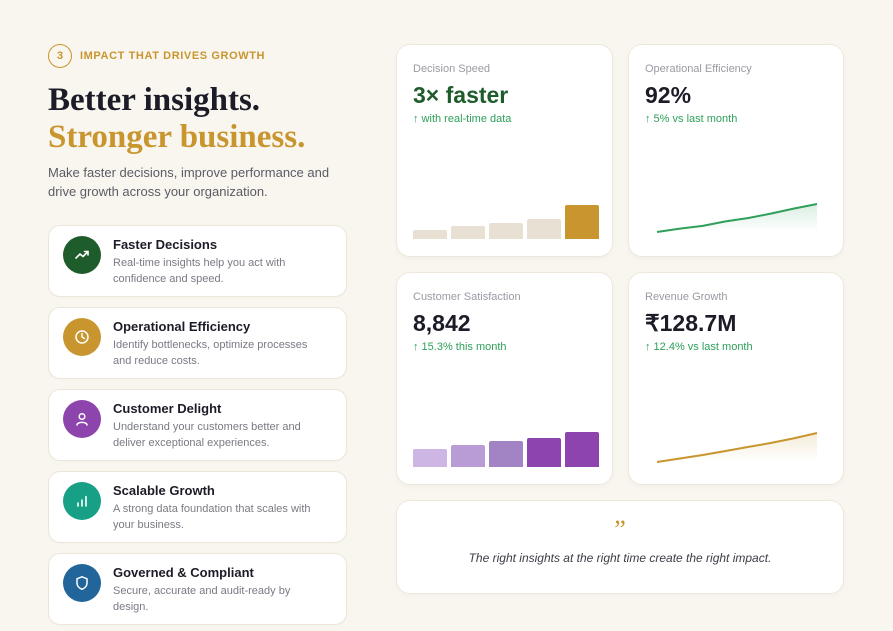 This screenshot has height=631, width=893. Describe the element at coordinates (154, 100) in the screenshot. I see `headline-line-1: Better insights.` at that location.